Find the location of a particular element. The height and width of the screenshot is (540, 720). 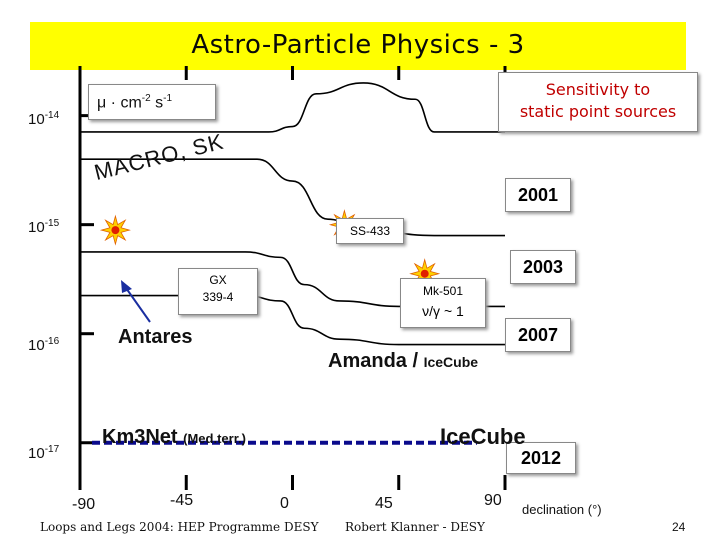

km3net-label: Km3Net (Med.terr.) is located at coordinates (174, 437).